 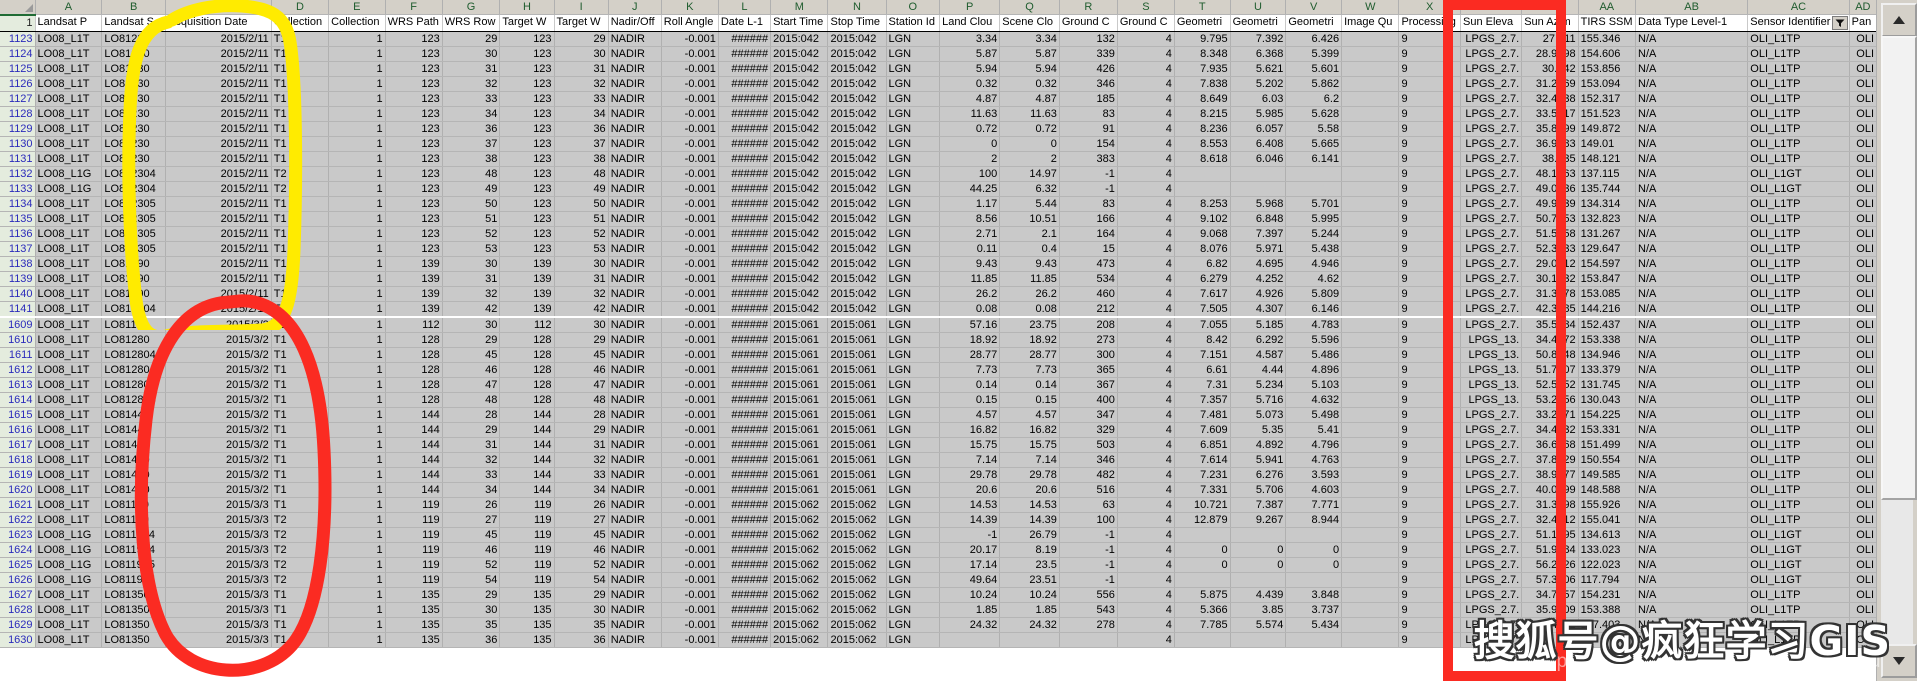 I want to click on field-header-z: Sun Azim, so click(x=1550, y=23).